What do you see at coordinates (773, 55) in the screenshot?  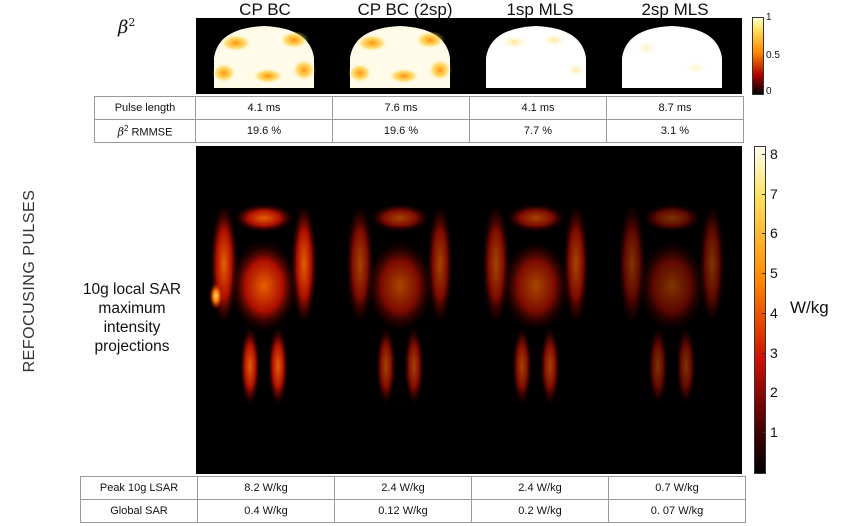 I see `beta-colorbar-tick-mid: 0.5` at bounding box center [773, 55].